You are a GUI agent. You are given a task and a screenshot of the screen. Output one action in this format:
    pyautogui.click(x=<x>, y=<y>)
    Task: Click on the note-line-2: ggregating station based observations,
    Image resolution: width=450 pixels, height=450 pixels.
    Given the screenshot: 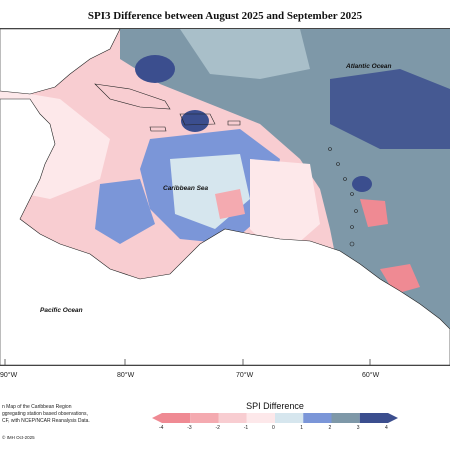 What is the action you would take?
    pyautogui.click(x=45, y=414)
    